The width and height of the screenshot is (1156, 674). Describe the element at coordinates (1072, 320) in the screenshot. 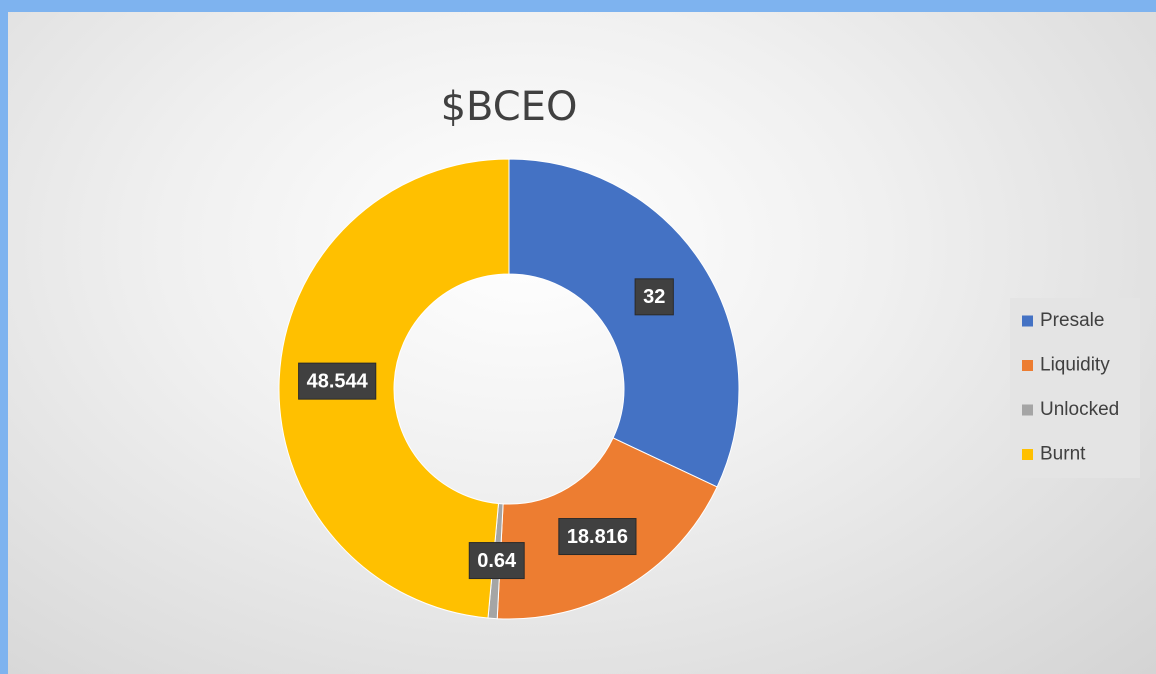

I see `legend-label: Presale` at that location.